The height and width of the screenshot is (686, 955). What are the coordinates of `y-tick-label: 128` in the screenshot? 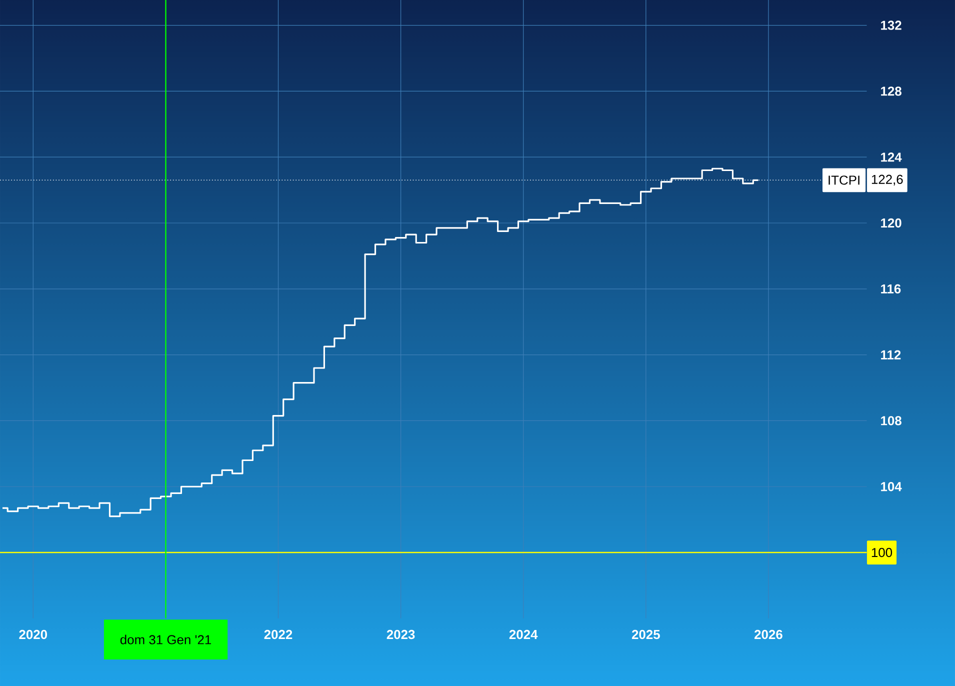 It's located at (891, 91).